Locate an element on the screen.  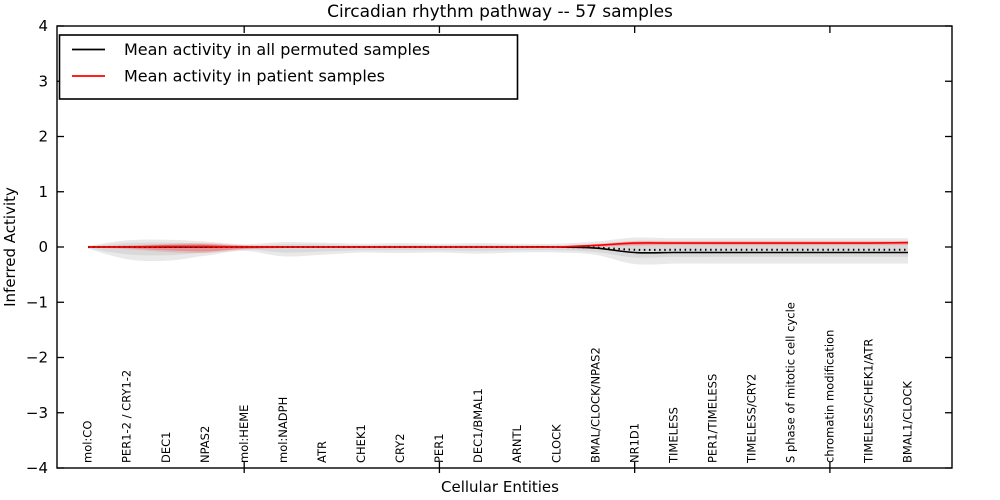
entity-label: mol:HEME is located at coordinates (244, 434).